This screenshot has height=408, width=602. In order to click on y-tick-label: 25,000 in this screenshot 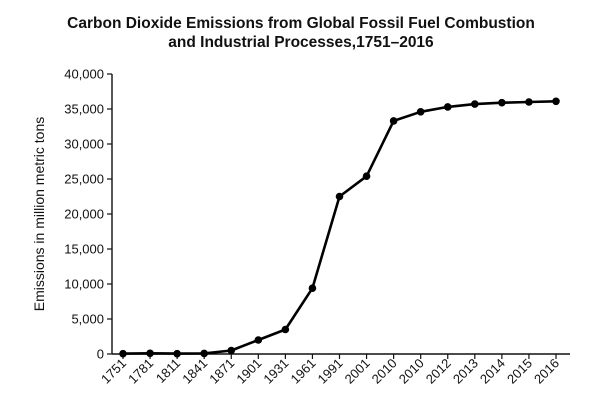, I will do `click(84, 179)`.